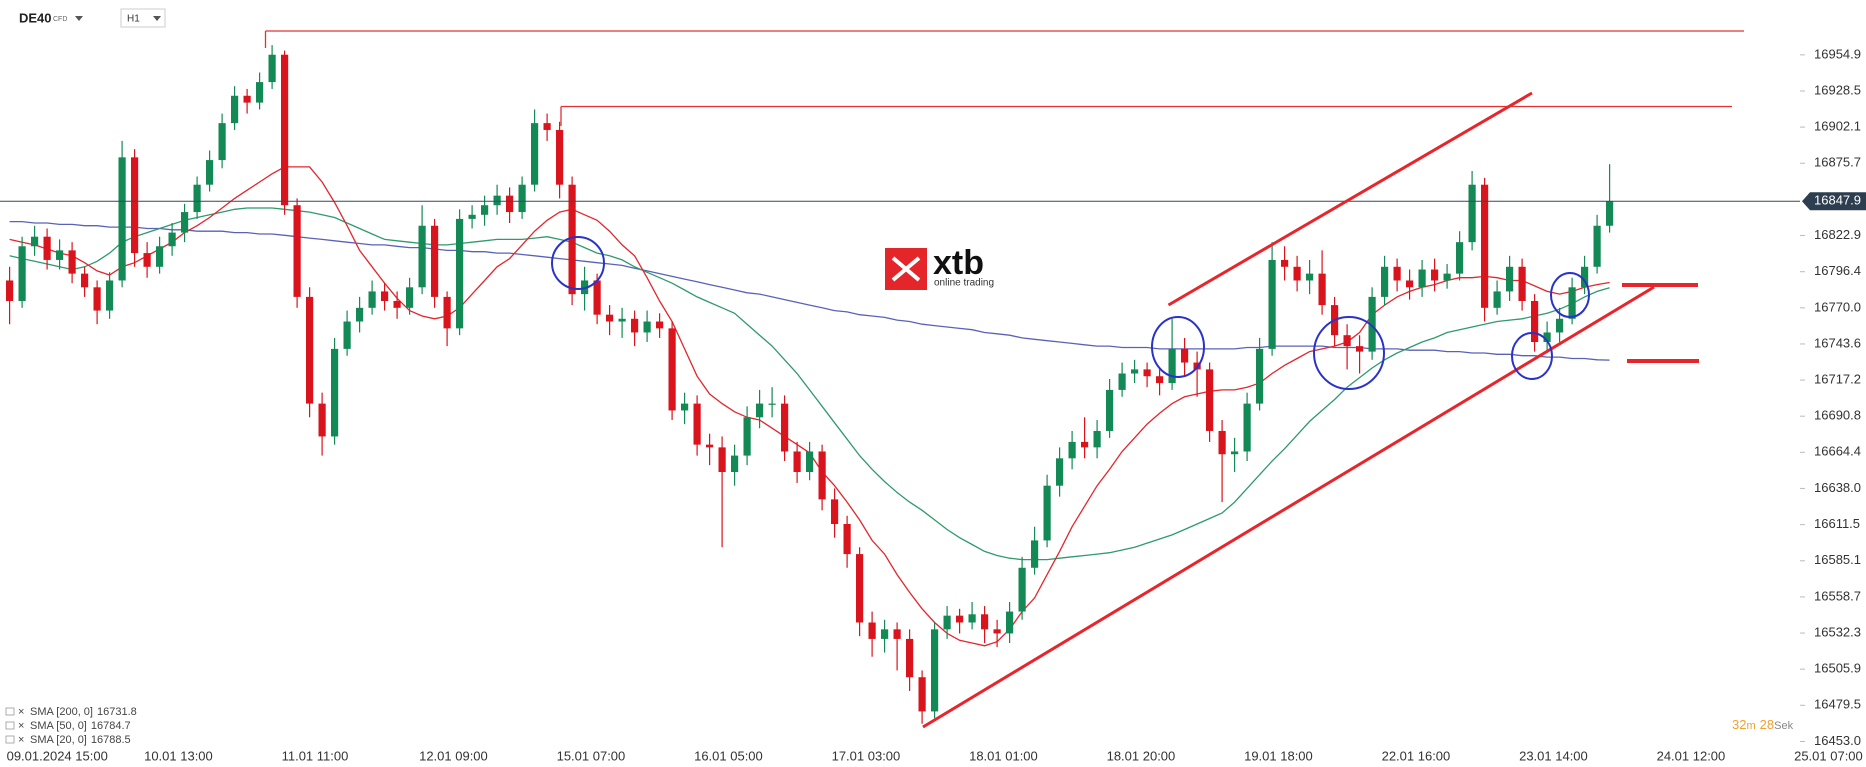 This screenshot has width=1866, height=767. Describe the element at coordinates (1837, 306) in the screenshot. I see `y-tick-label: 16770.0` at that location.